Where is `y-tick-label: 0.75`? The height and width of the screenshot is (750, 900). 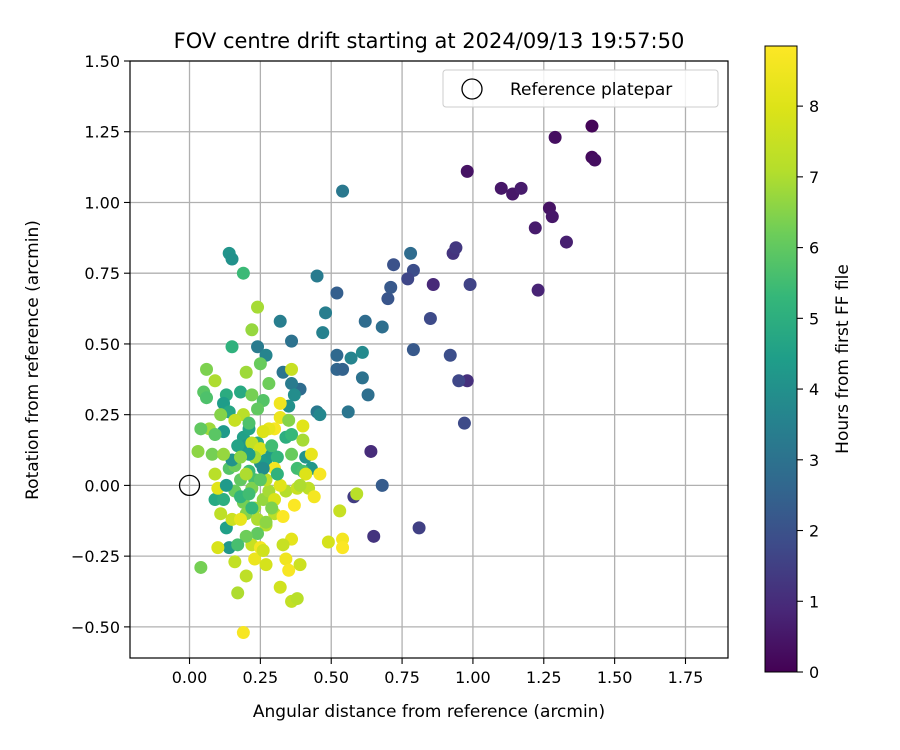 y-tick-label: 0.75 is located at coordinates (102, 273).